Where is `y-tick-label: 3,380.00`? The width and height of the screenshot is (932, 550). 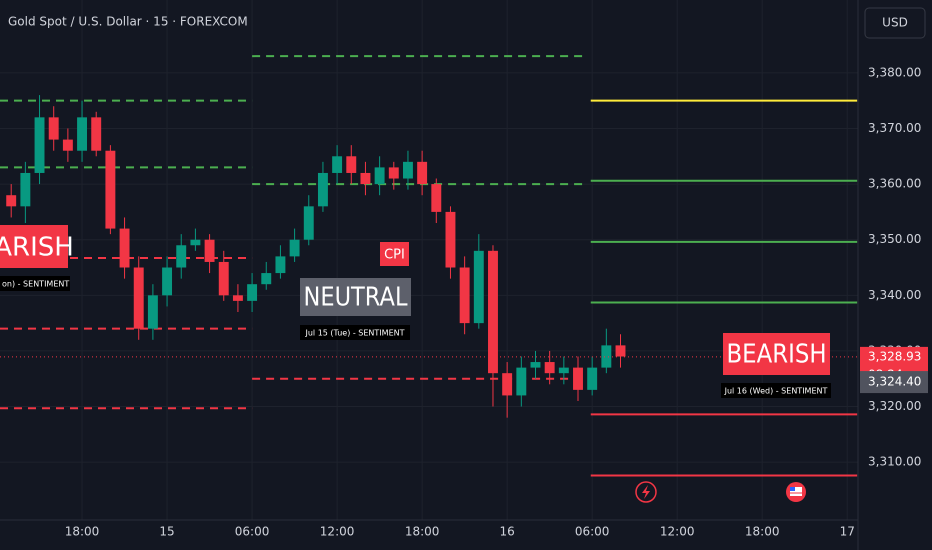
y-tick-label: 3,380.00 is located at coordinates (894, 72).